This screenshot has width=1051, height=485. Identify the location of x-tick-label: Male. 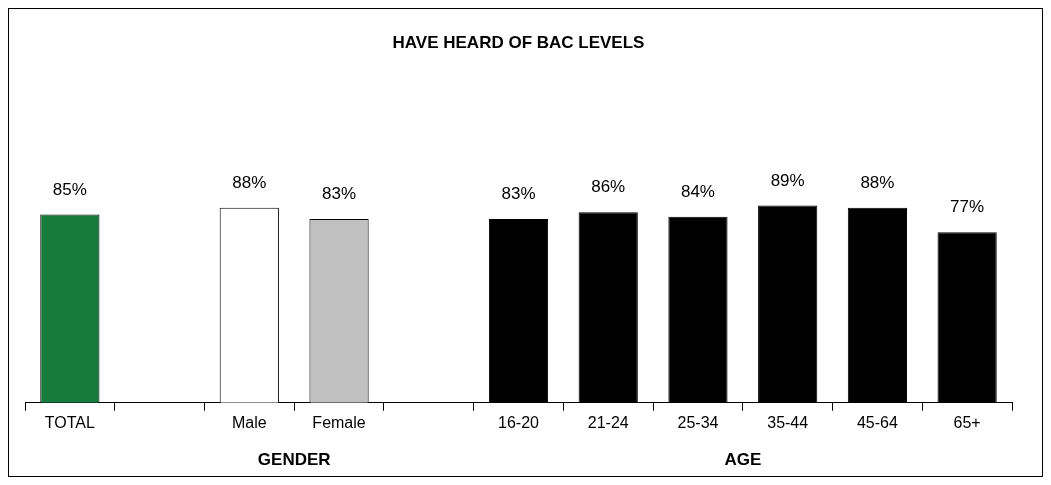
(249, 422).